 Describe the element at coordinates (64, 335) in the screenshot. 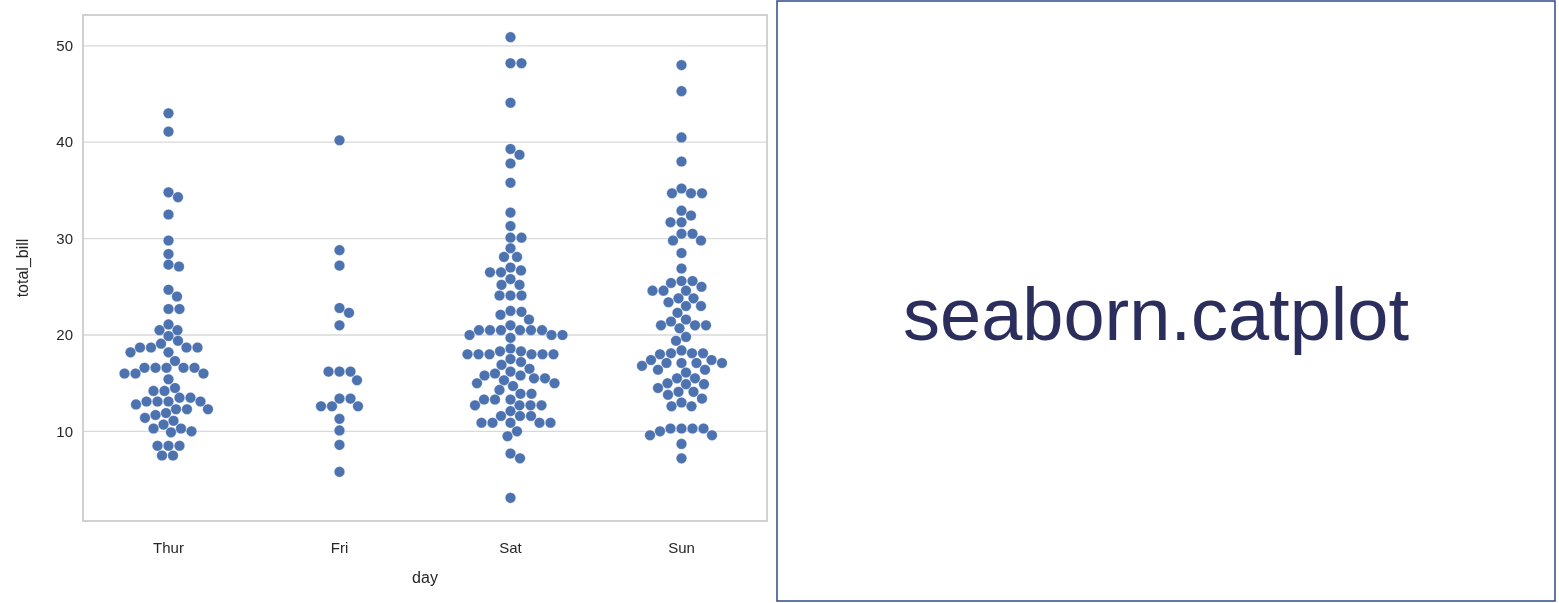

I see `y-tick-label: 20` at that location.